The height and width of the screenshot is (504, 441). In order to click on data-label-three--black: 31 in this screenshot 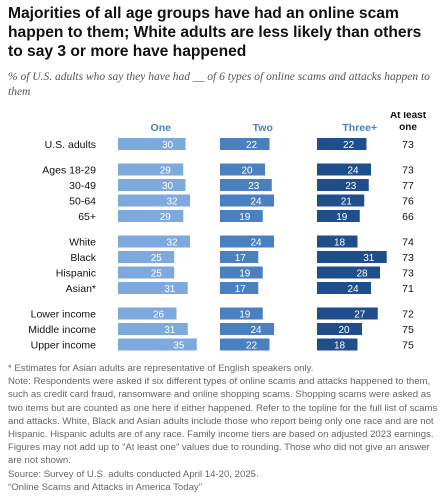, I will do `click(369, 258)`.